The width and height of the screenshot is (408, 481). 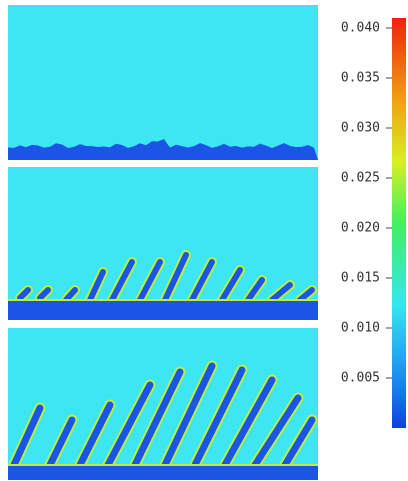 I want to click on colorbar-gradient, so click(x=399, y=223).